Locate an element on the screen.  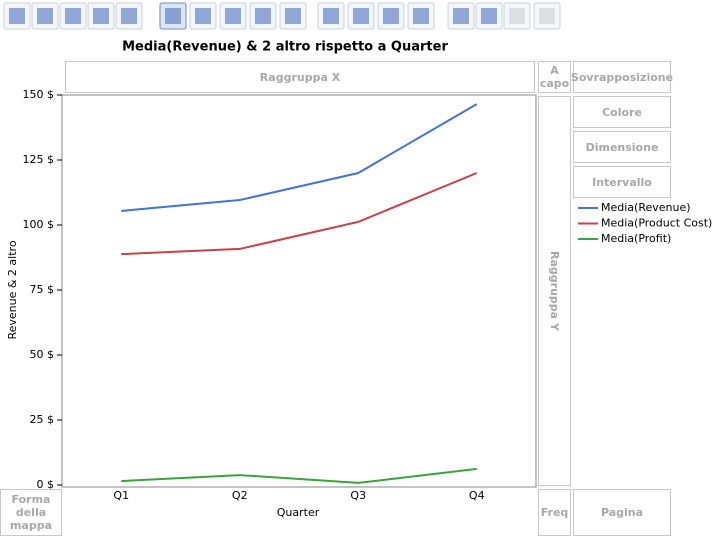
x-tick-label: Q4 is located at coordinates (477, 495).